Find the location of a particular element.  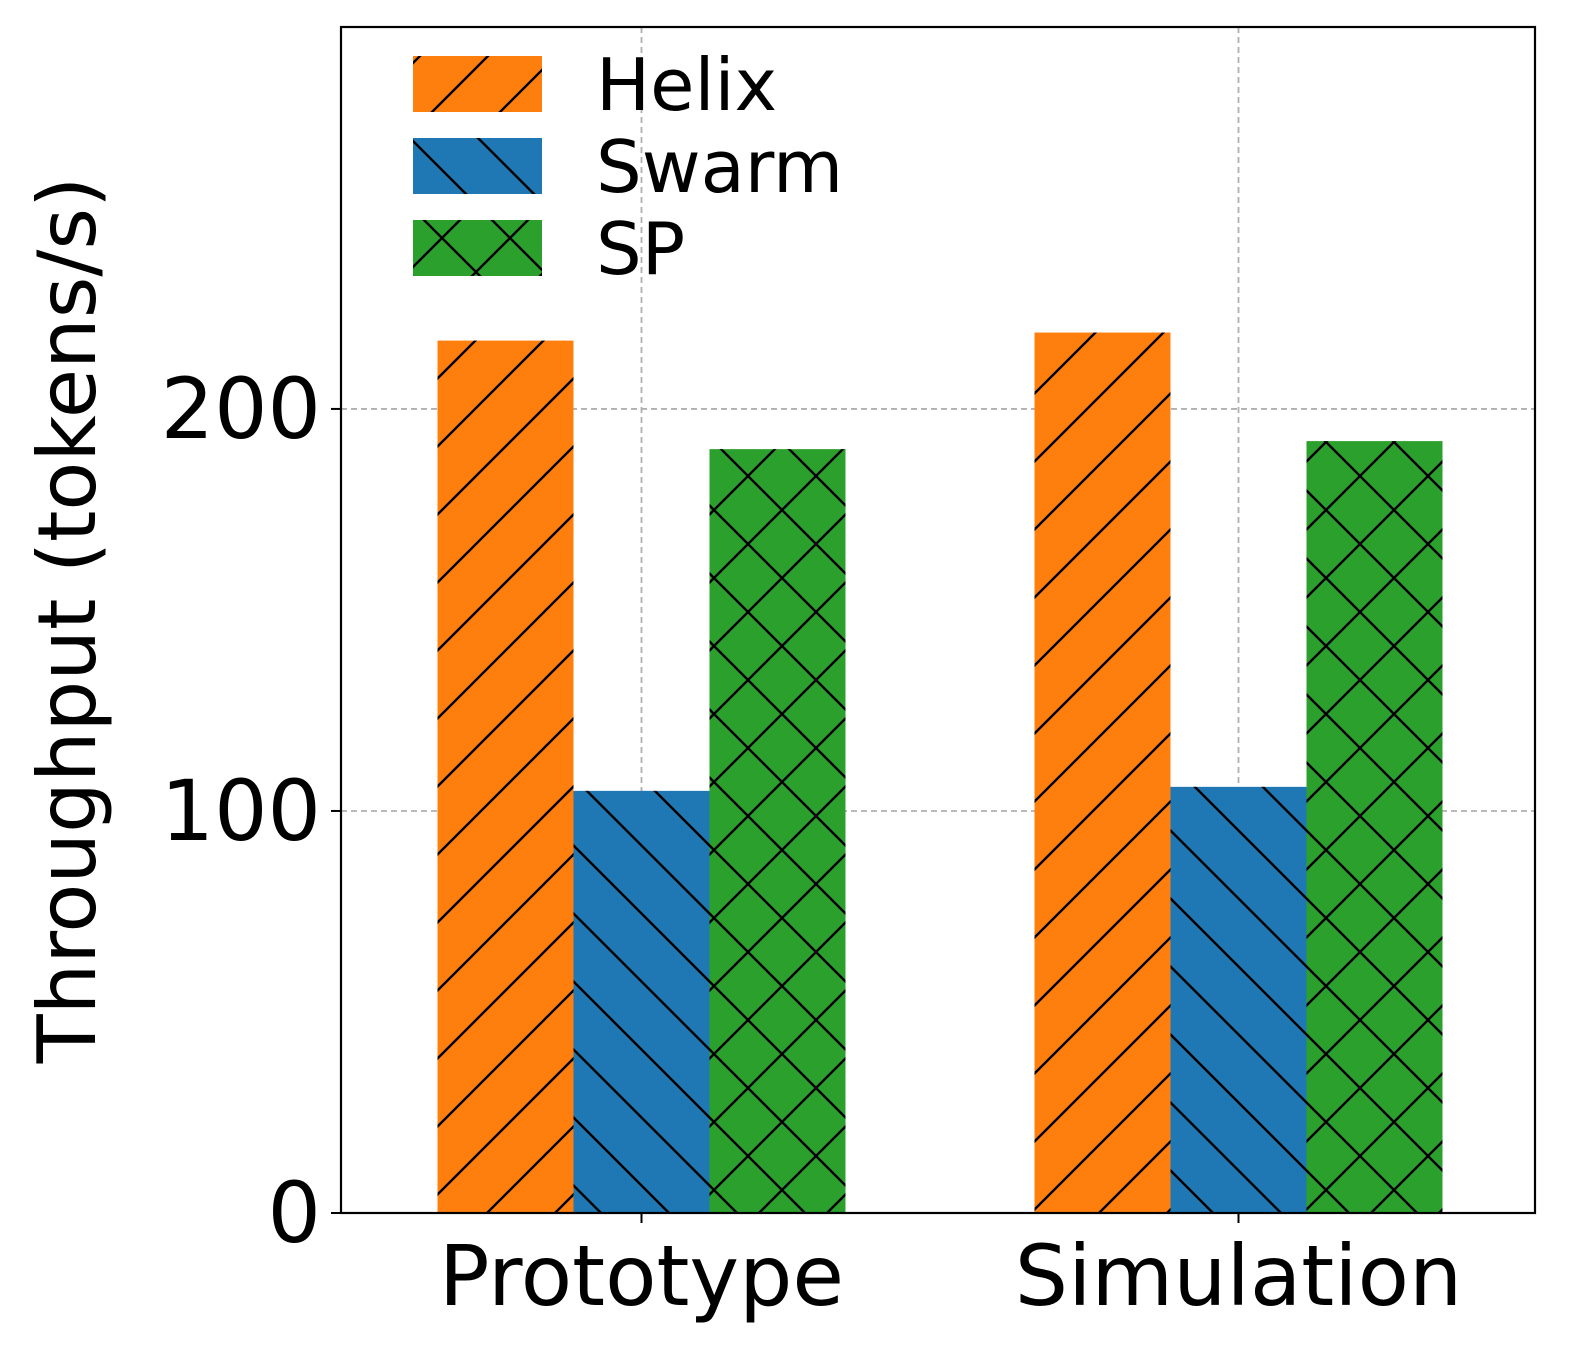

legend-label: SP is located at coordinates (640, 249).